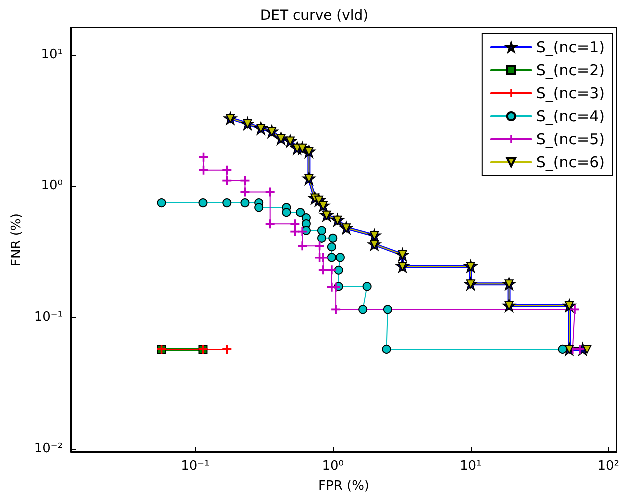 This screenshot has width=629, height=498. Describe the element at coordinates (52, 54) in the screenshot. I see `y-tick-label: 10¹` at that location.